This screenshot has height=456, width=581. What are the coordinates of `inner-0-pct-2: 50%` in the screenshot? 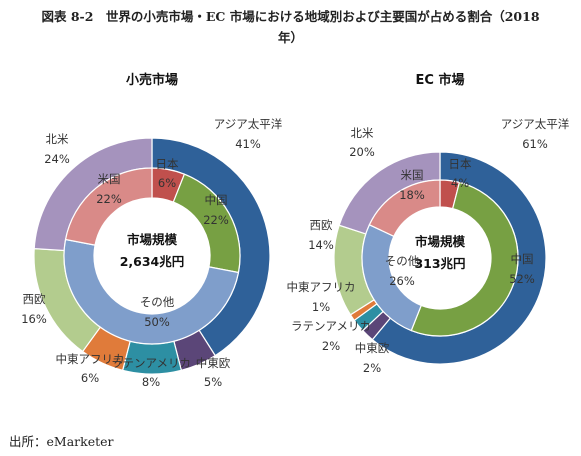 It's located at (157, 322).